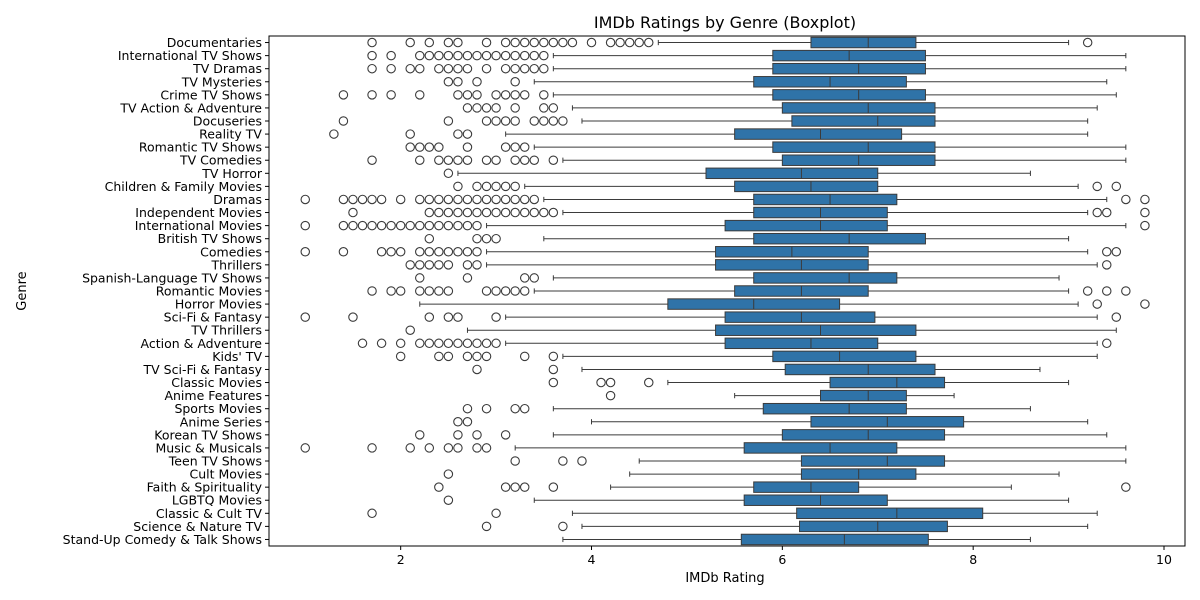 The height and width of the screenshot is (600, 1200). What do you see at coordinates (216, 382) in the screenshot?
I see `y-tick-label: Classic Movies` at bounding box center [216, 382].